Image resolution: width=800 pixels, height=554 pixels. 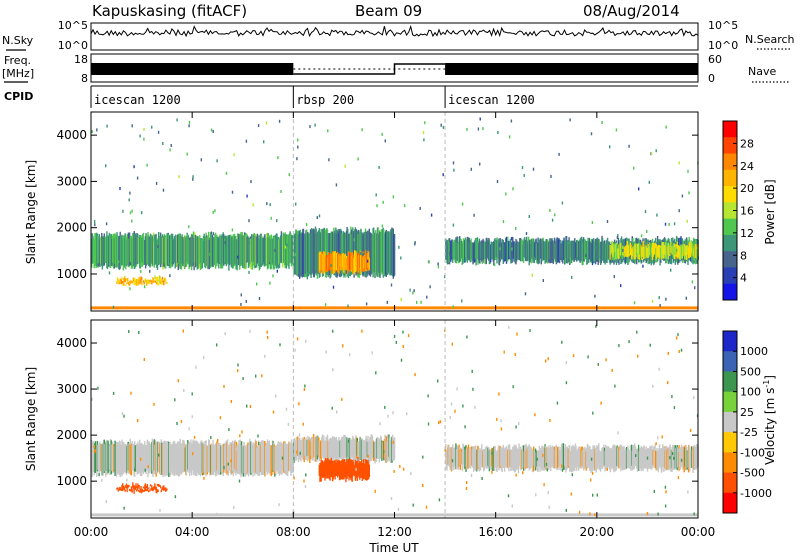 I want to click on station-title: Kapuskasing (fitACF), so click(x=169, y=11).